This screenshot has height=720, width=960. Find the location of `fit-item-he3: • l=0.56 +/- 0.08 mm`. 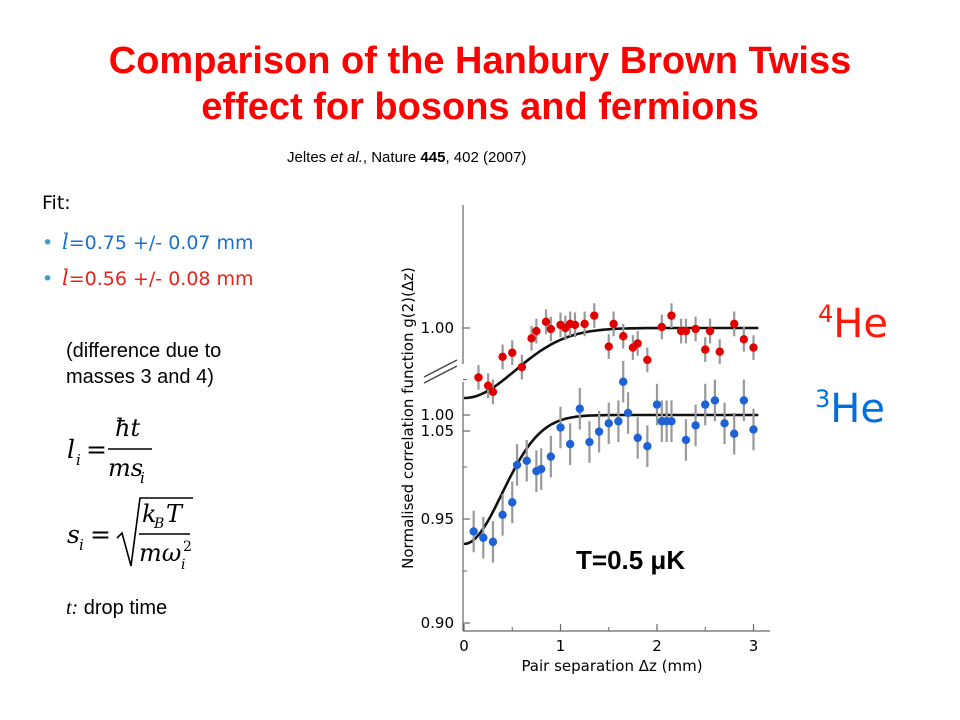

fit-item-he3: • l=0.56 +/- 0.08 mm is located at coordinates (148, 278).